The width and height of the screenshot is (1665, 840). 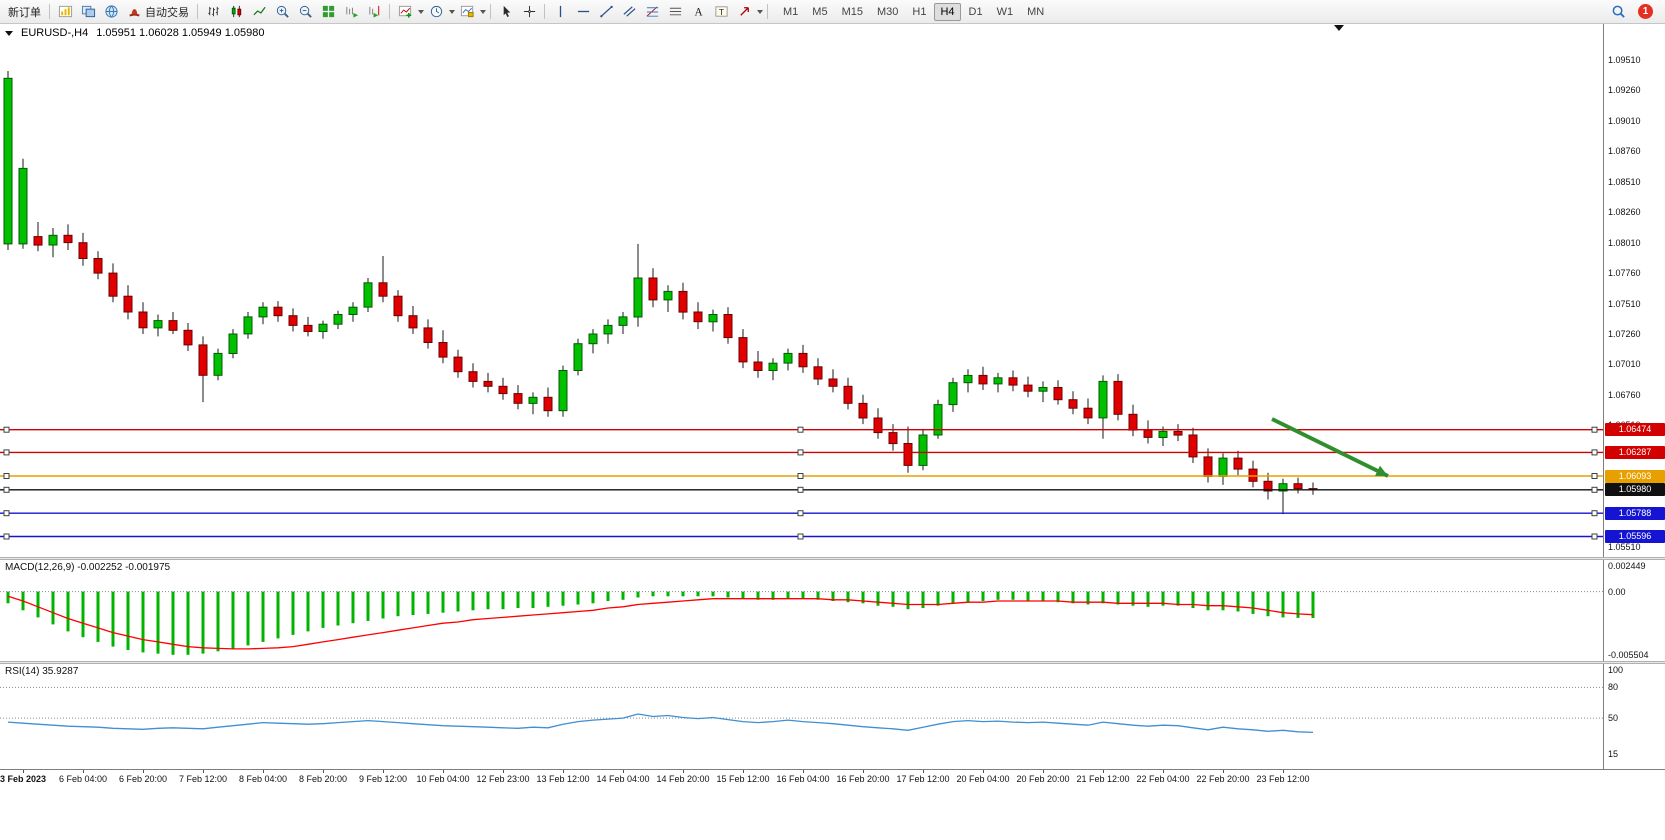 What do you see at coordinates (1163, 779) in the screenshot?
I see `time-axis-label: 22 Feb 04:00` at bounding box center [1163, 779].